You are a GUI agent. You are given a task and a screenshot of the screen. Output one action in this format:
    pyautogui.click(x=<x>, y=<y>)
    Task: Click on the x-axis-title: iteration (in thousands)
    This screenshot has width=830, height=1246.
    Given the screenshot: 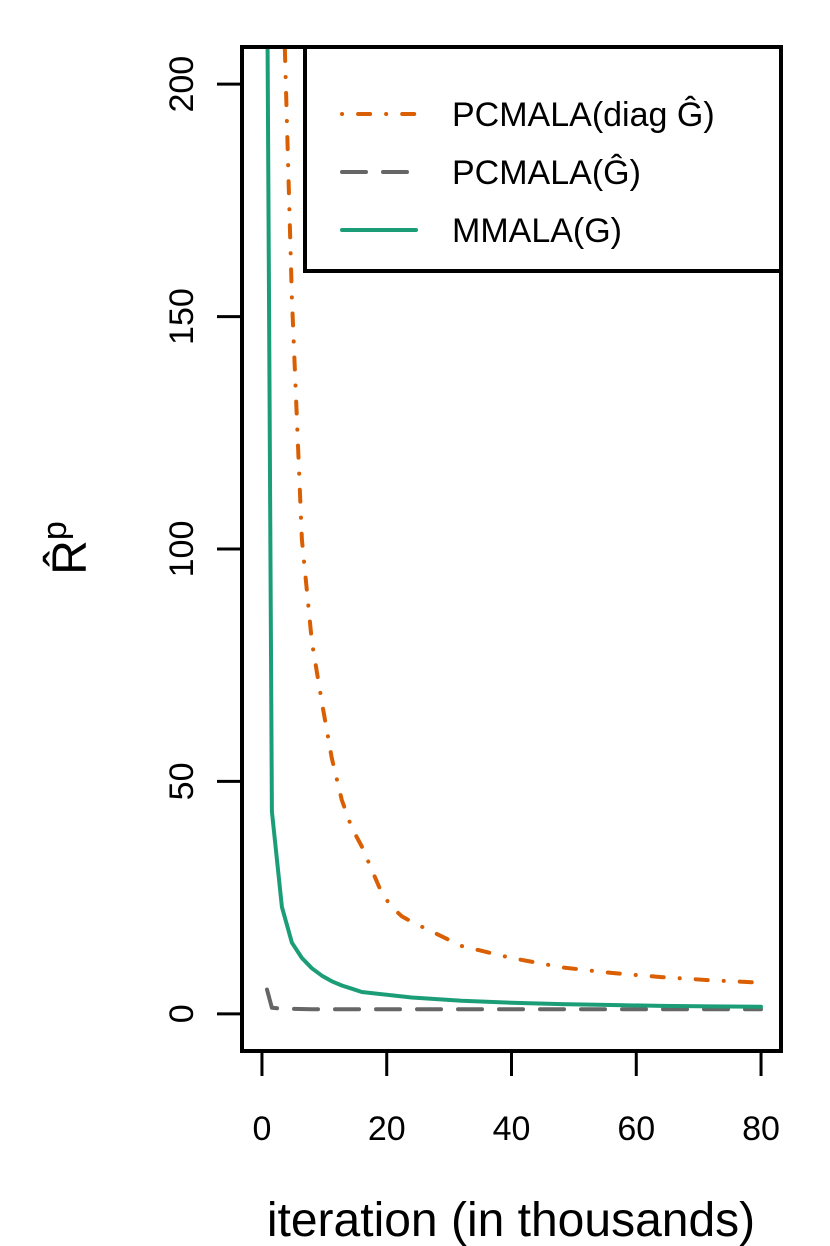 What is the action you would take?
    pyautogui.click(x=511, y=1220)
    